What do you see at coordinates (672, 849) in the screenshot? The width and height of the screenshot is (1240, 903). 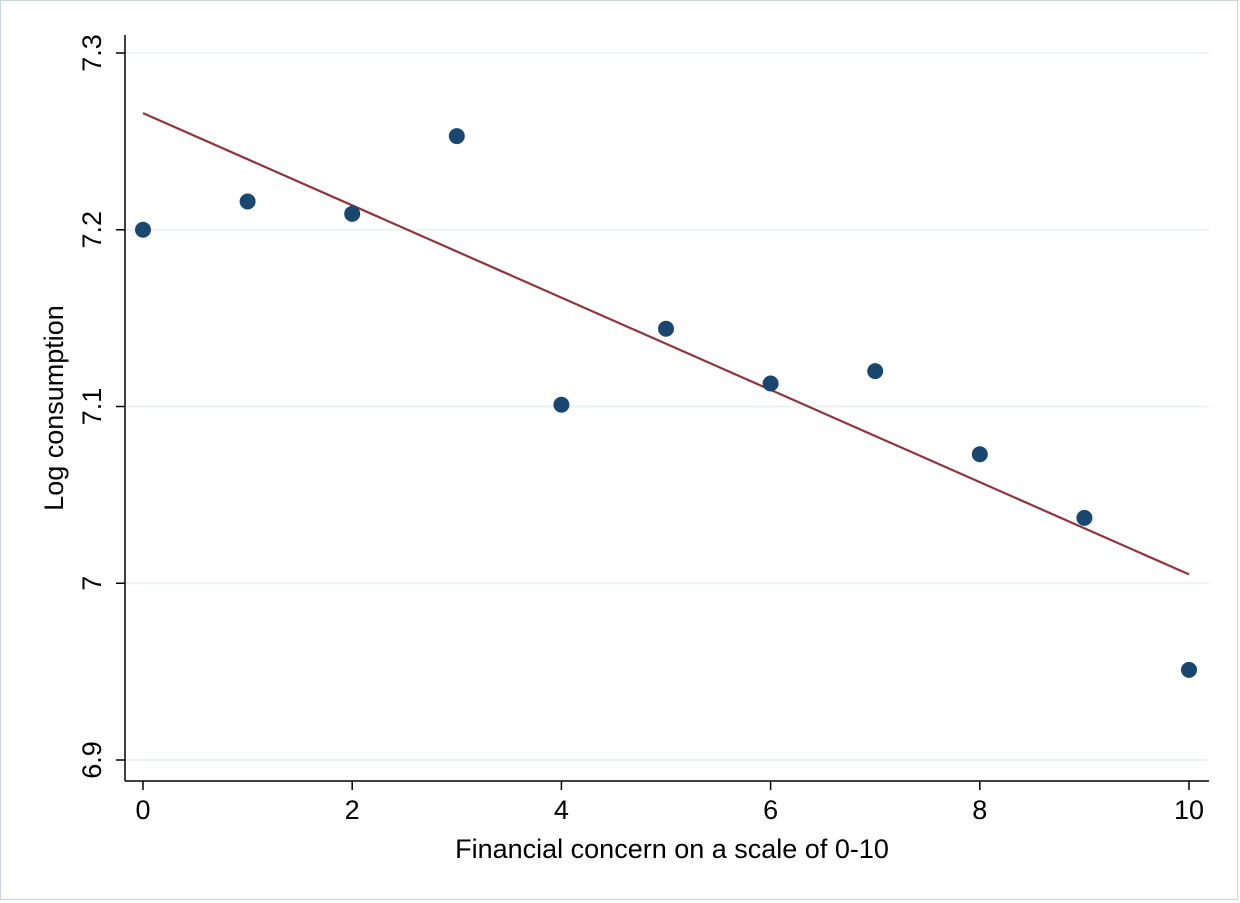 I see `x-axis-title: Financial concern on a scale of 0-10` at bounding box center [672, 849].